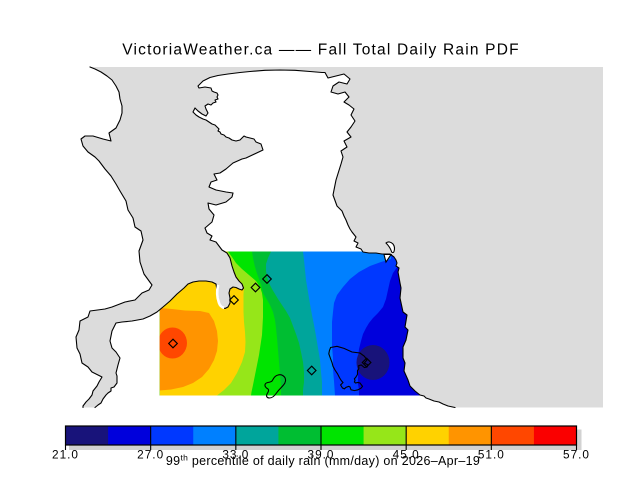 This screenshot has height=480, width=640. What do you see at coordinates (576, 455) in the screenshot?
I see `svg-text: 57.0` at bounding box center [576, 455].